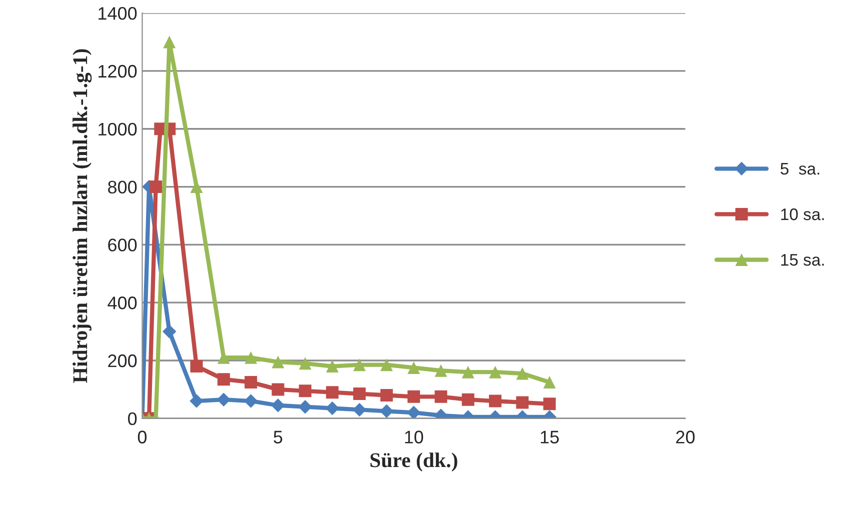 This screenshot has height=523, width=862. What do you see at coordinates (122, 187) in the screenshot?
I see `y-tick-label: 800` at bounding box center [122, 187].